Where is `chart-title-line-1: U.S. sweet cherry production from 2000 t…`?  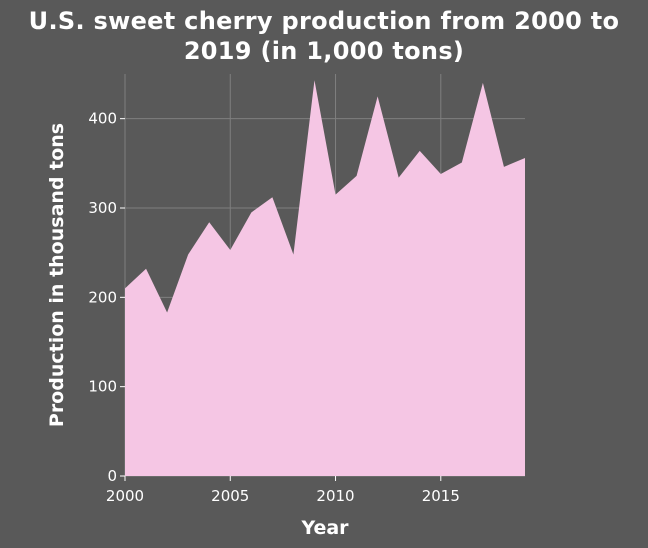 chart-title-line-1: U.S. sweet cherry production from 2000 t… is located at coordinates (324, 21).